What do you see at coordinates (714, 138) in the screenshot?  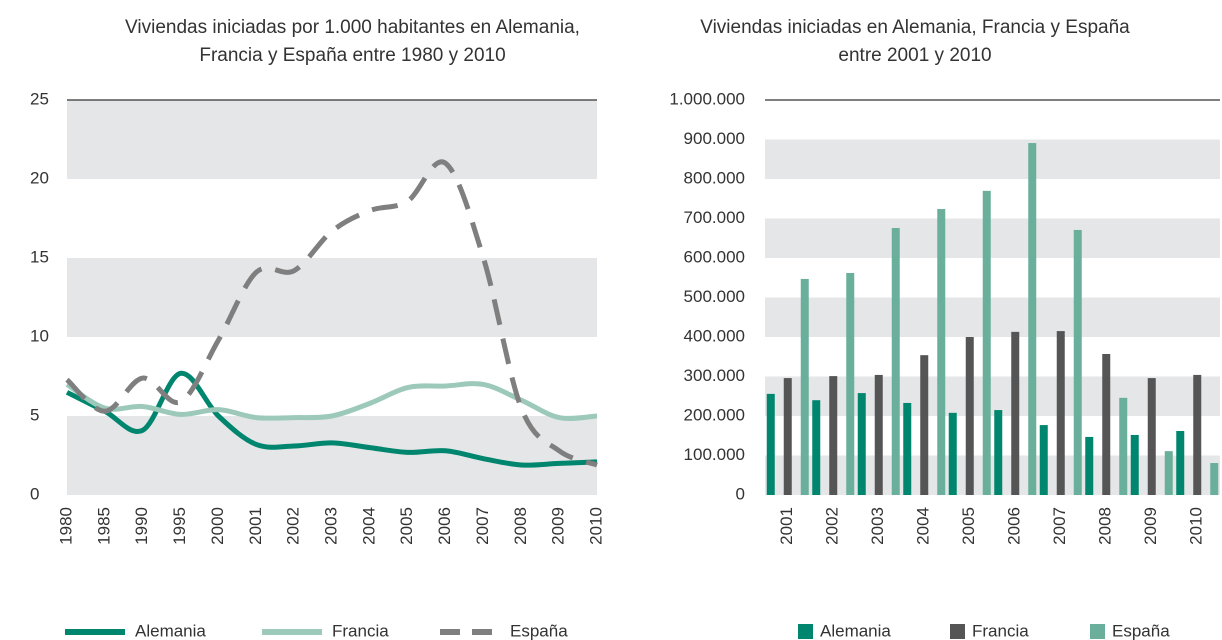 I see `y-tick-label: 900.000` at bounding box center [714, 138].